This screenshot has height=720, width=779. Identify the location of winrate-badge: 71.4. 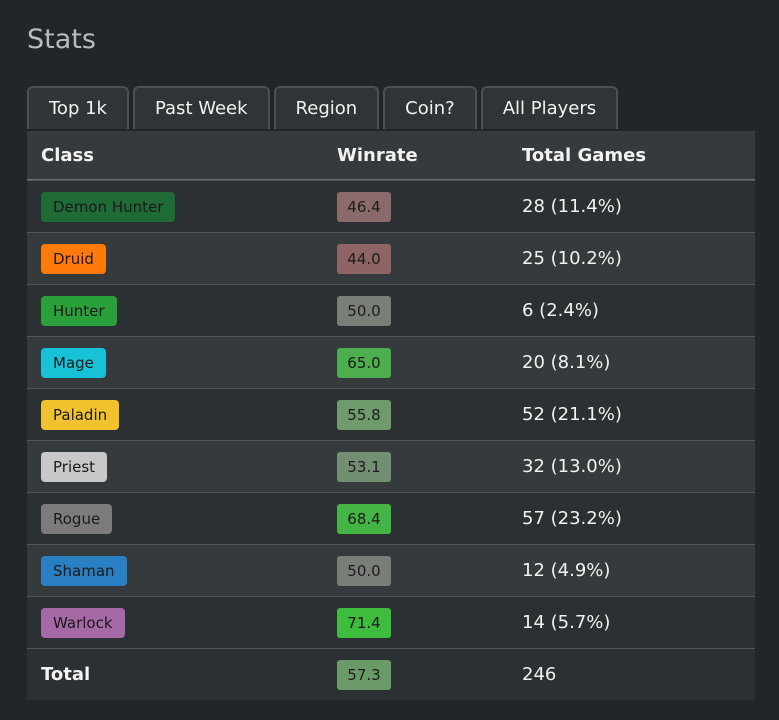
(364, 622).